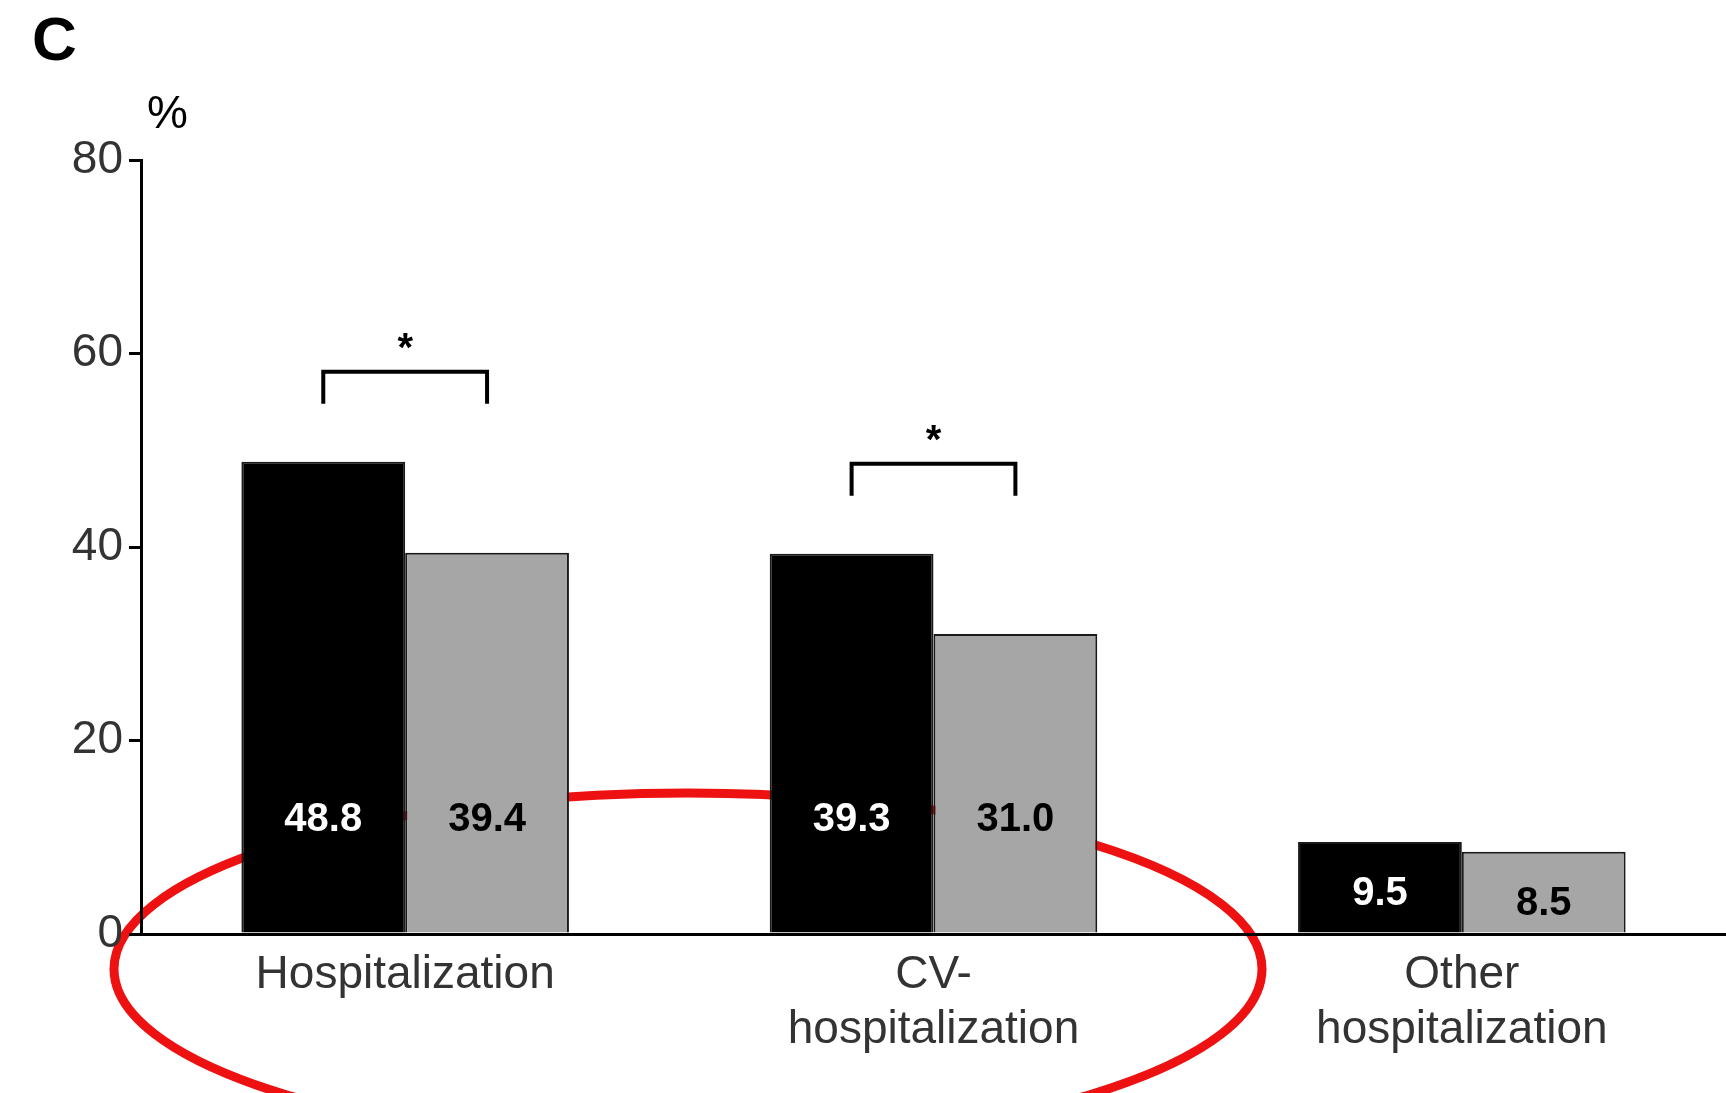  What do you see at coordinates (1015, 817) in the screenshot?
I see `data-label: 31.0` at bounding box center [1015, 817].